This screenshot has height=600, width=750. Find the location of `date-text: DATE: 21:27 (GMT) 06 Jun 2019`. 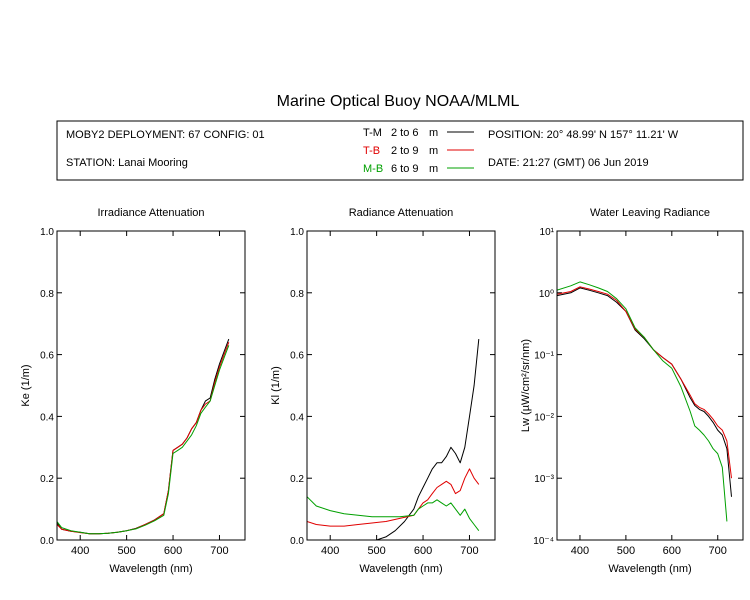

date-text: DATE: 21:27 (GMT) 06 Jun 2019 is located at coordinates (568, 163).